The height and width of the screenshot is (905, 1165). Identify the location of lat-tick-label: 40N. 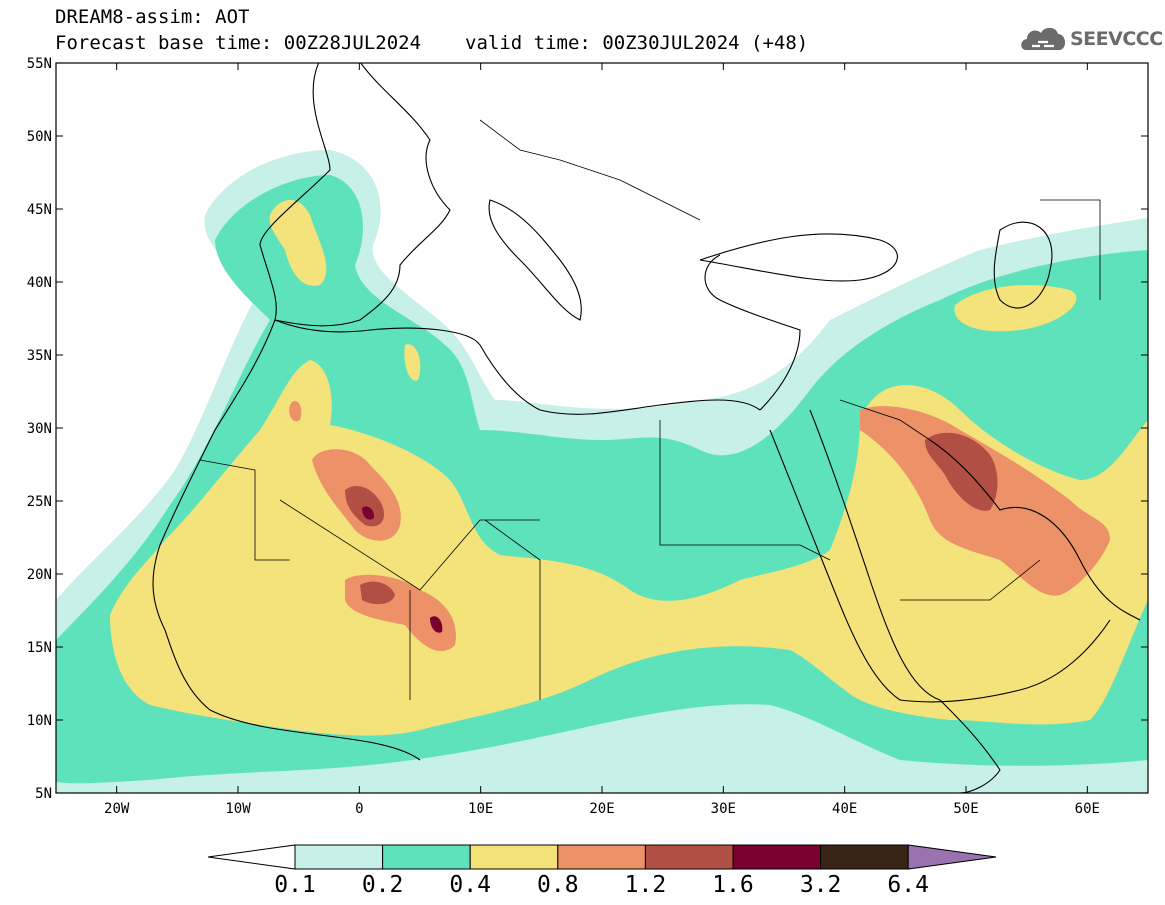
(39, 283).